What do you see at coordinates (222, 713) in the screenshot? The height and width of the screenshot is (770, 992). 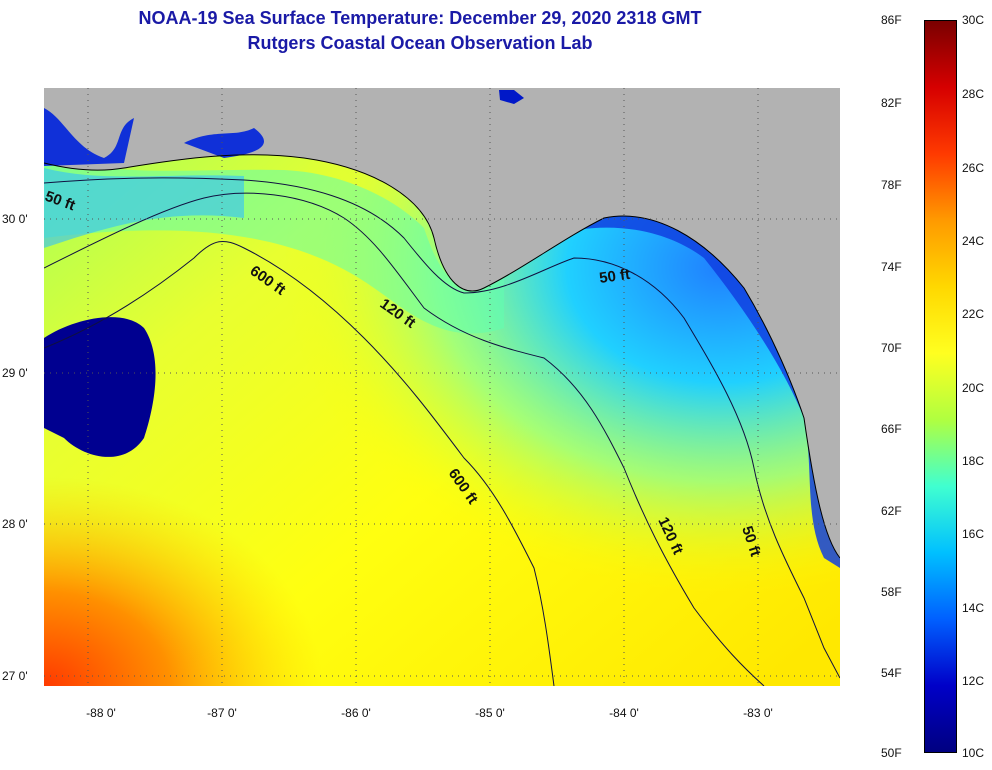 I see `lon-label: -87 0'` at bounding box center [222, 713].